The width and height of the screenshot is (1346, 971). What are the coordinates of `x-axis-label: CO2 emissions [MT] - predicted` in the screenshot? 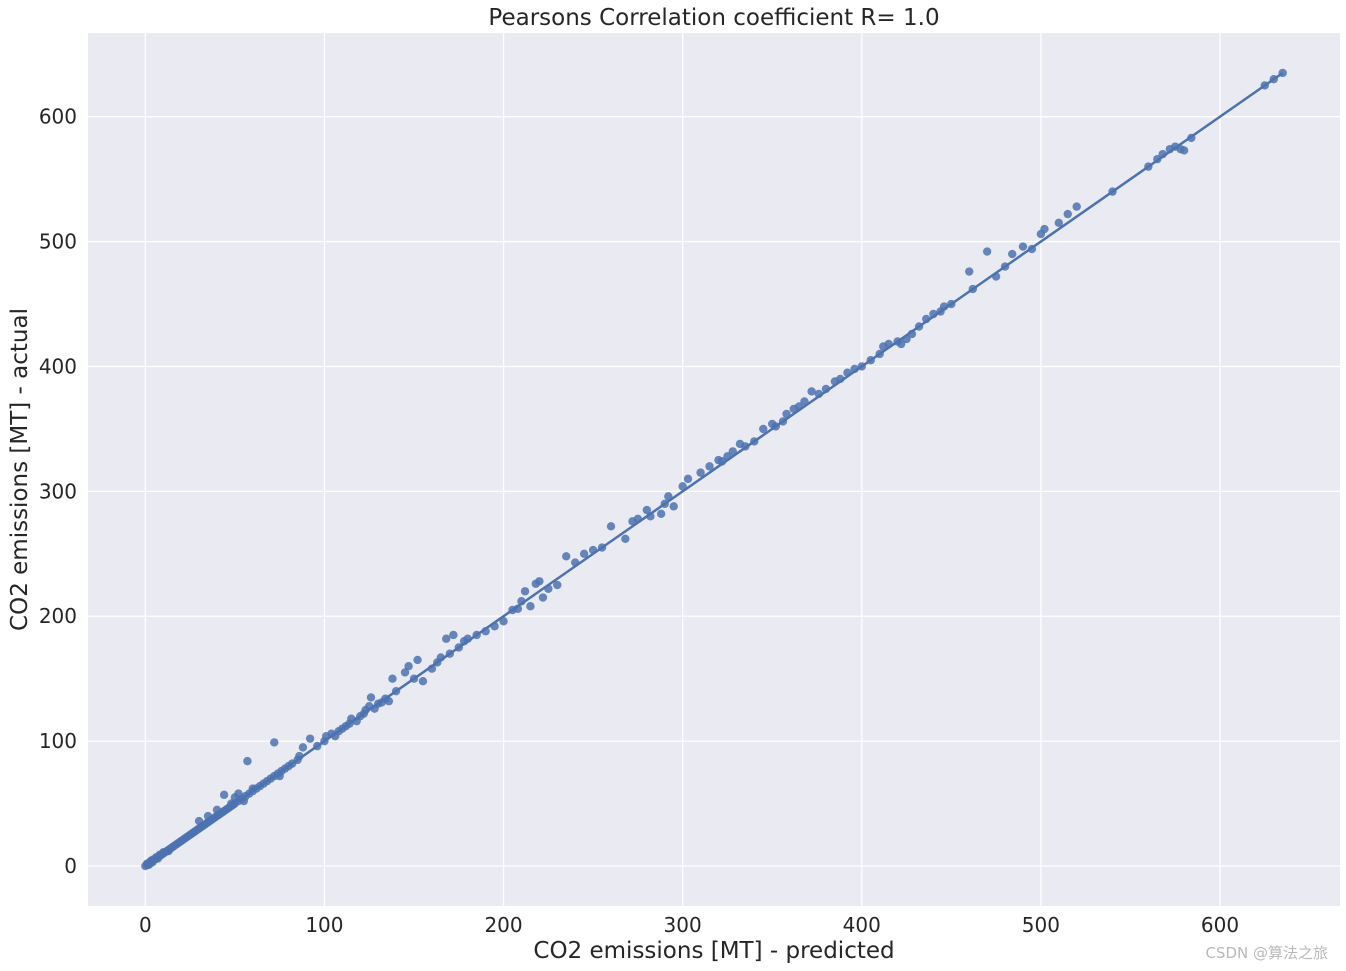 It's located at (713, 951).